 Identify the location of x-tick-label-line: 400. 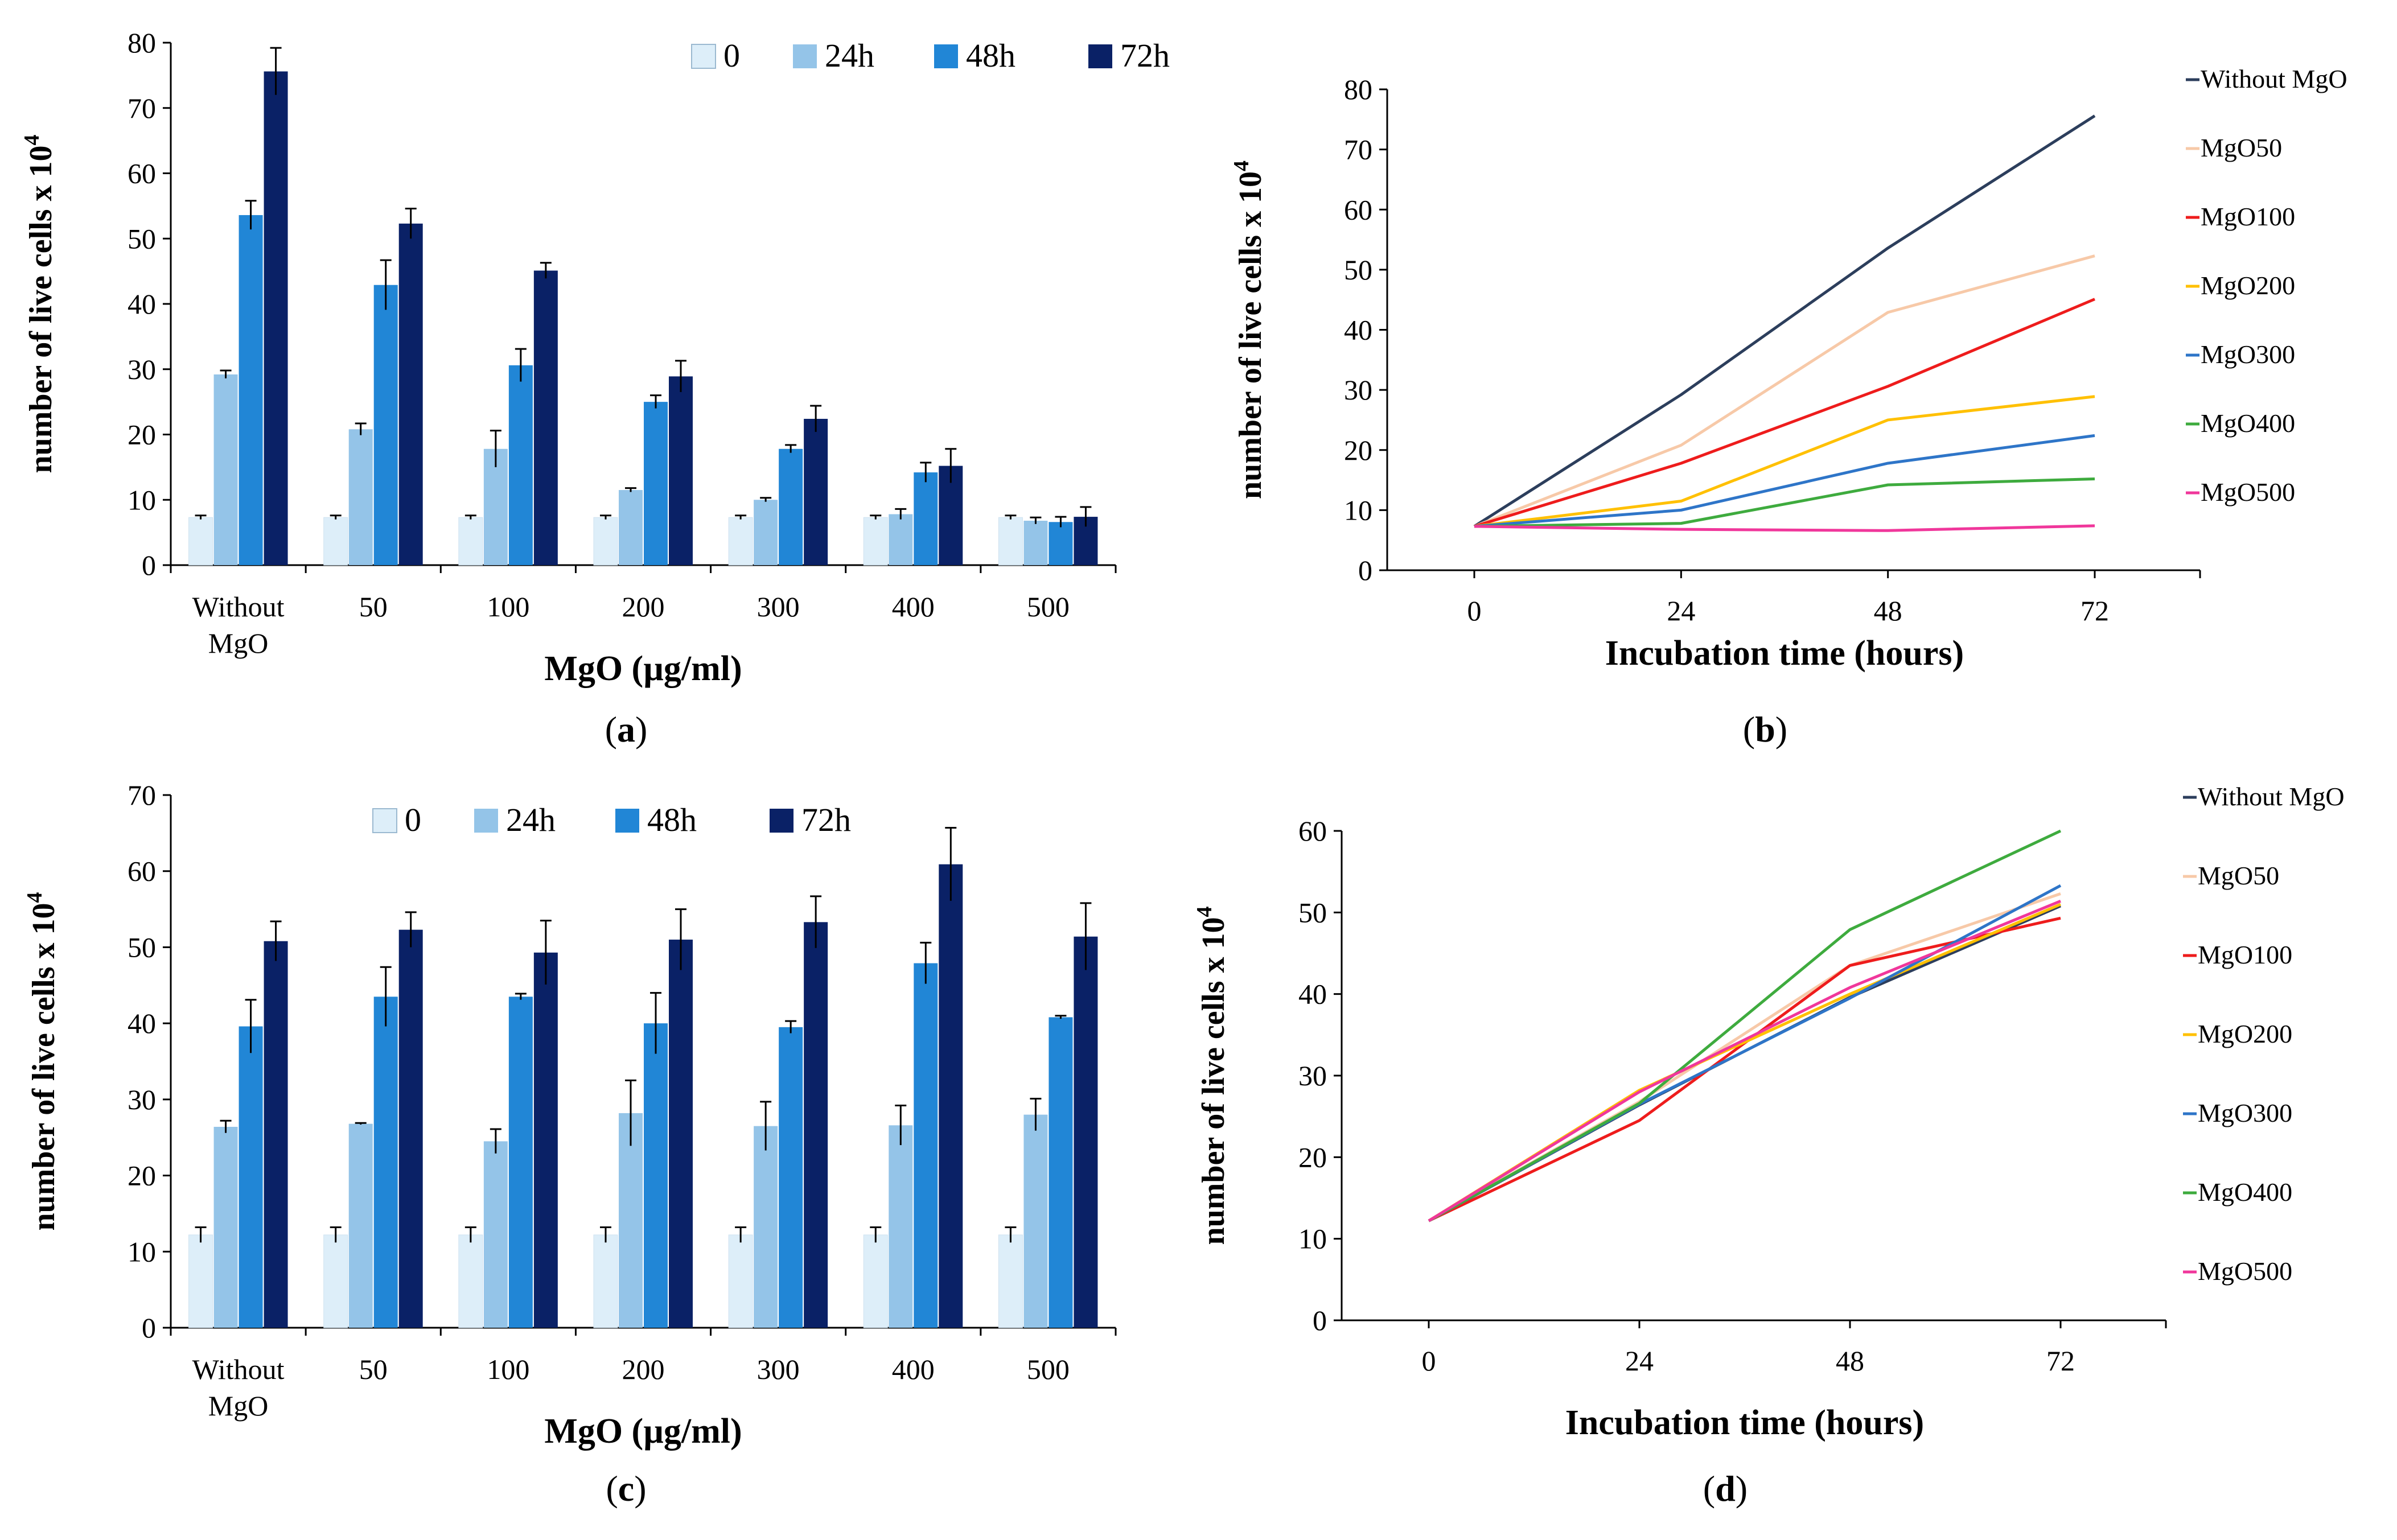
(913, 607).